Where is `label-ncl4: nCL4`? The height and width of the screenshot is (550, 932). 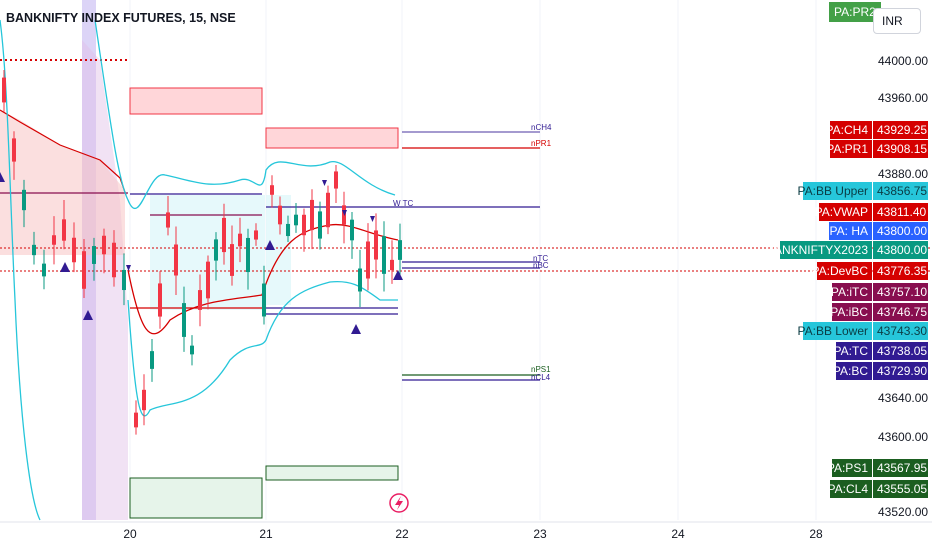
label-ncl4: nCL4 is located at coordinates (541, 377).